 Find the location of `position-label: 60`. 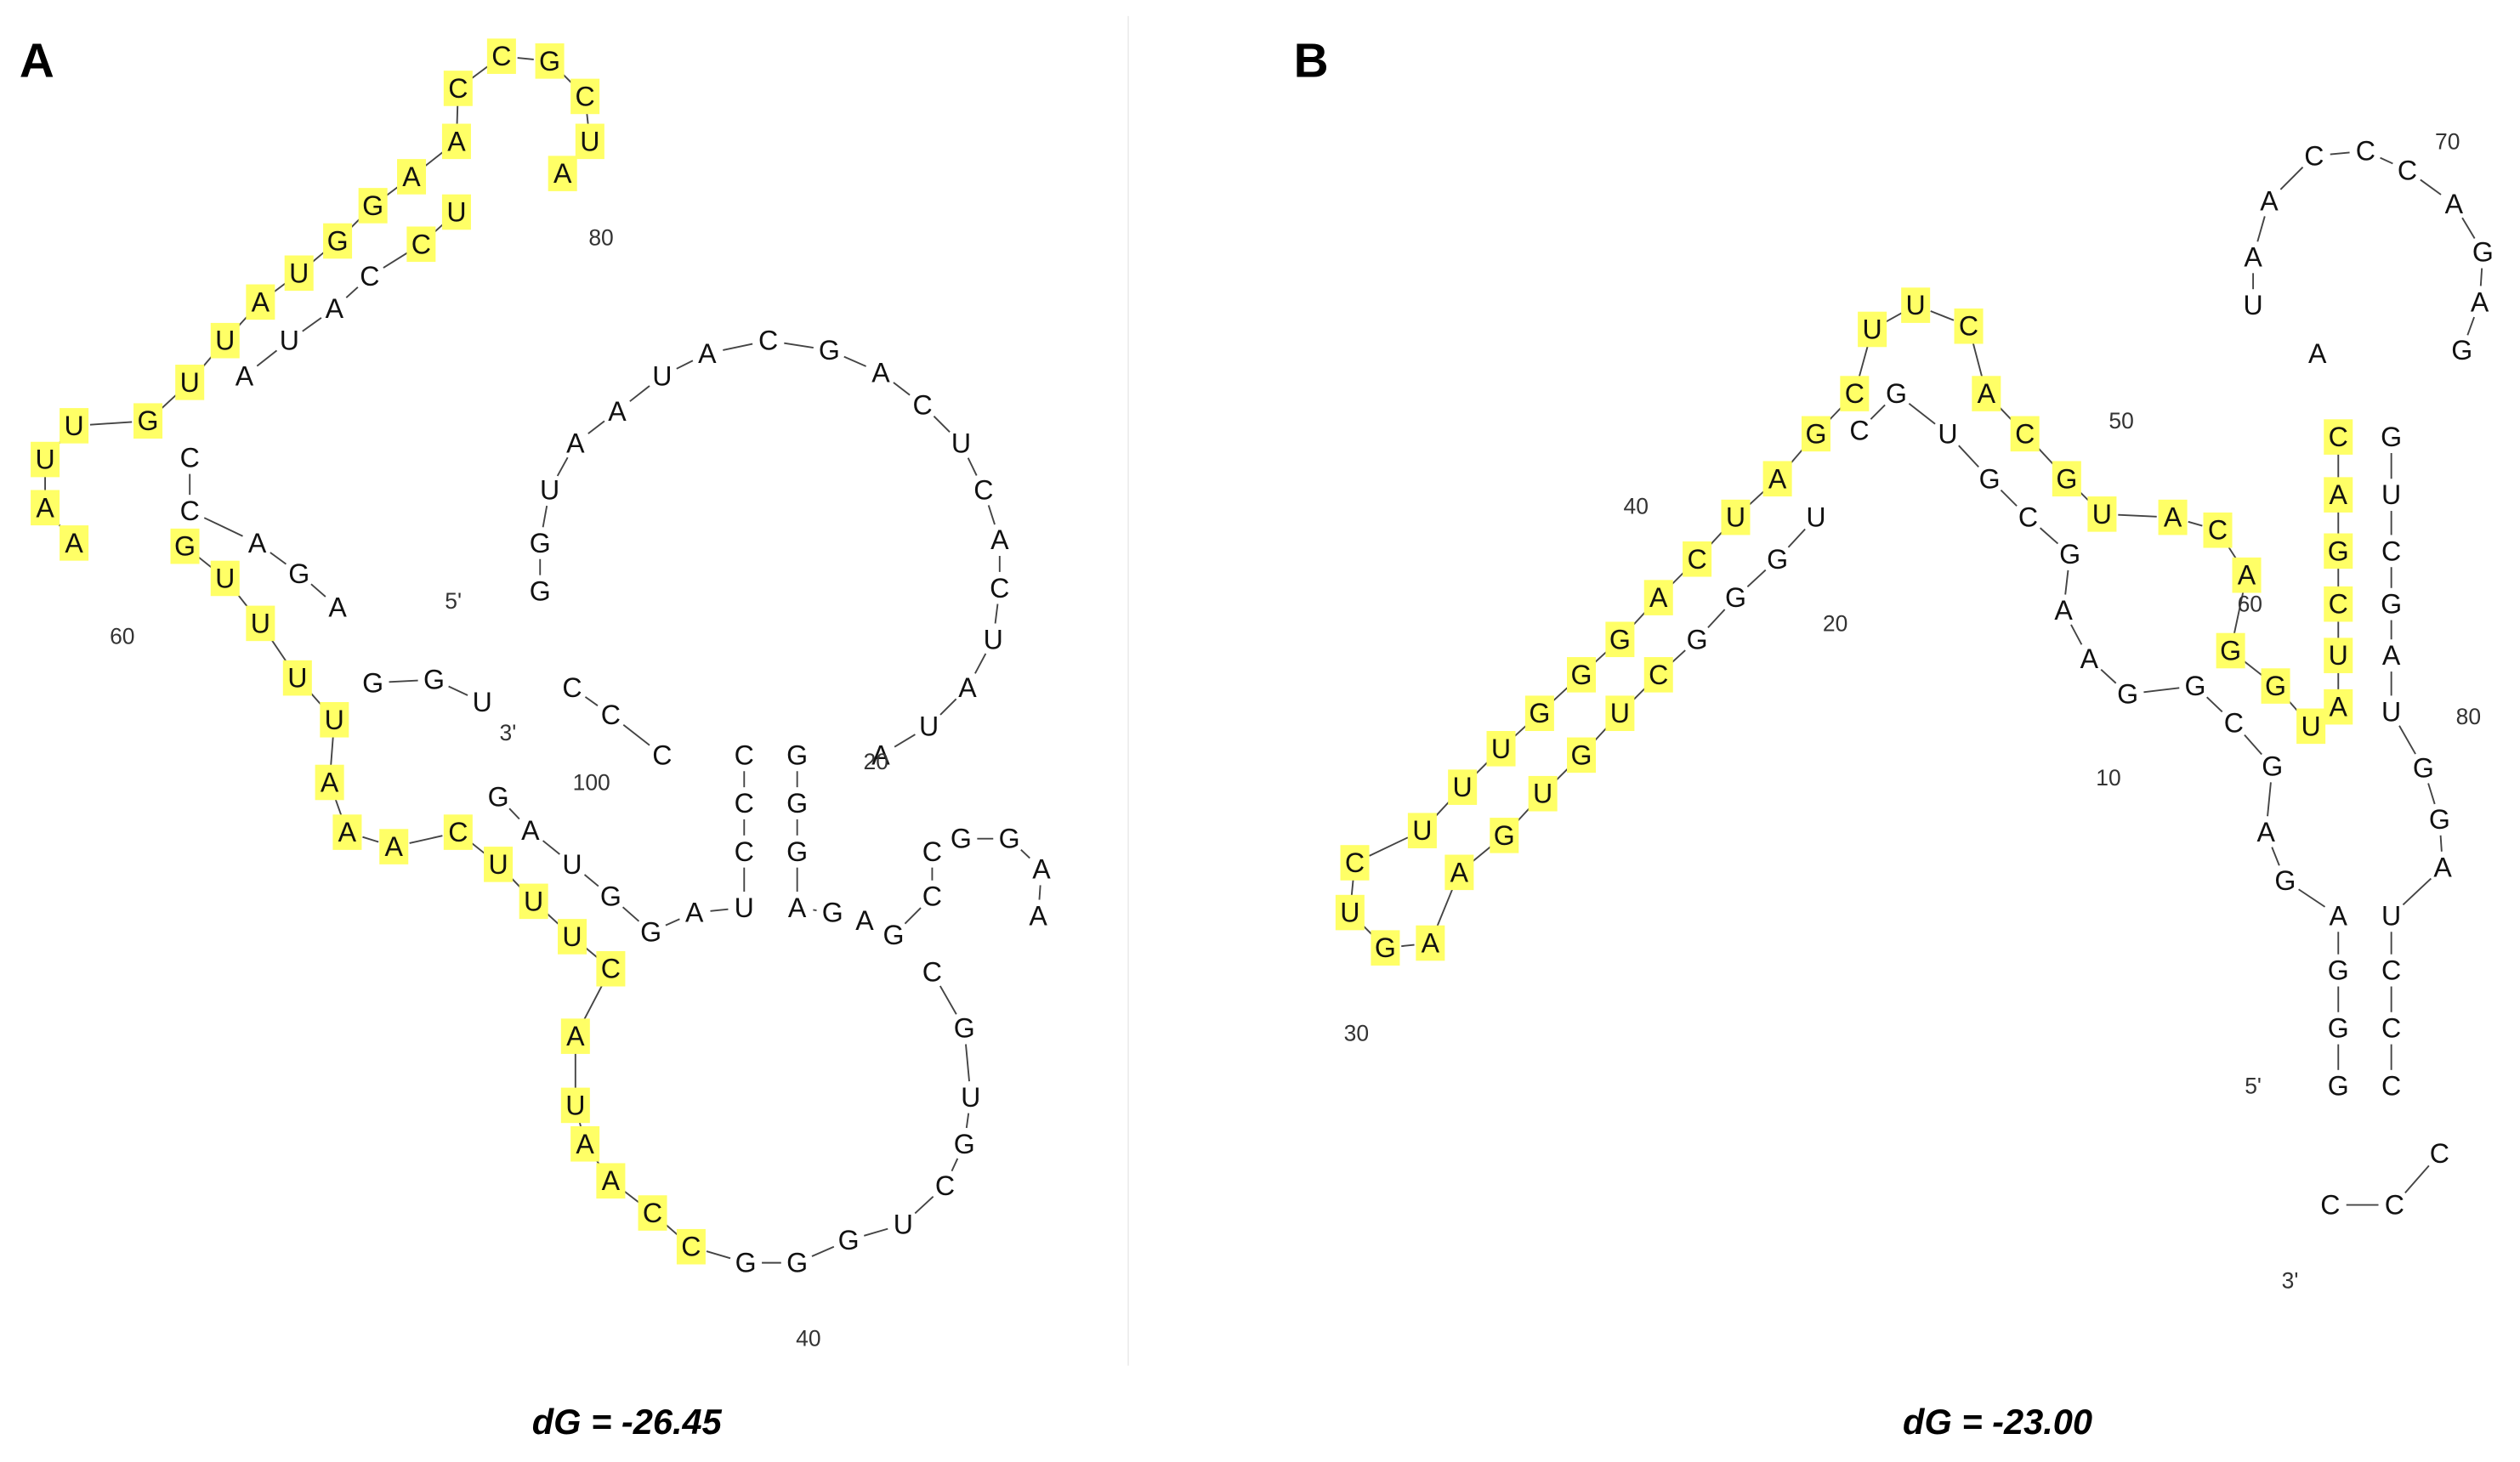

position-label: 60 is located at coordinates (122, 636).